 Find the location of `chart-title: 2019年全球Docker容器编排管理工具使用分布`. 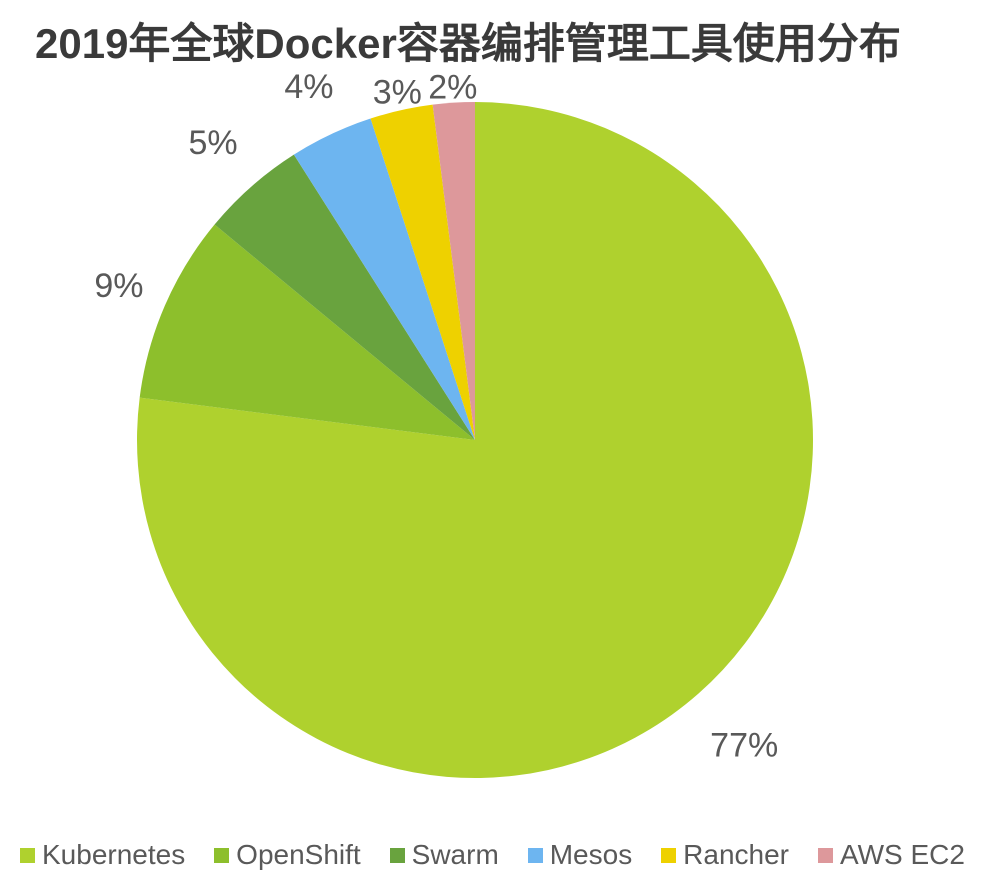

chart-title: 2019年全球Docker容器编排管理工具使用分布 is located at coordinates (468, 43).